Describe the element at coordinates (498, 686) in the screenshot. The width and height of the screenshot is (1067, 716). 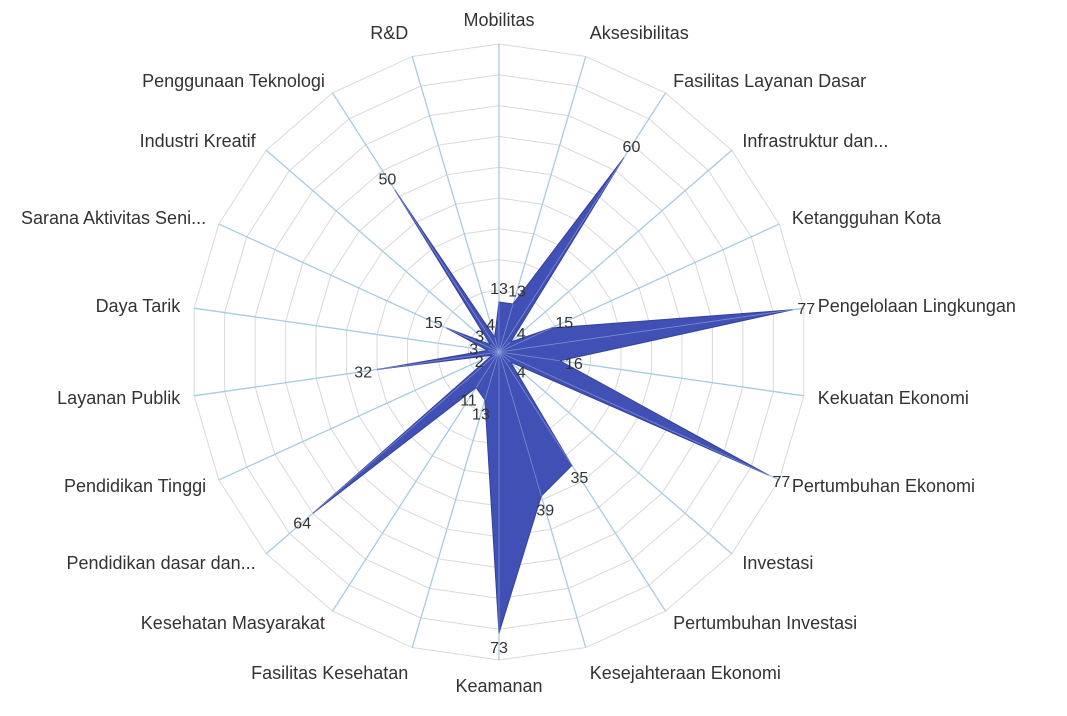
I see `category-label: Keamanan` at that location.